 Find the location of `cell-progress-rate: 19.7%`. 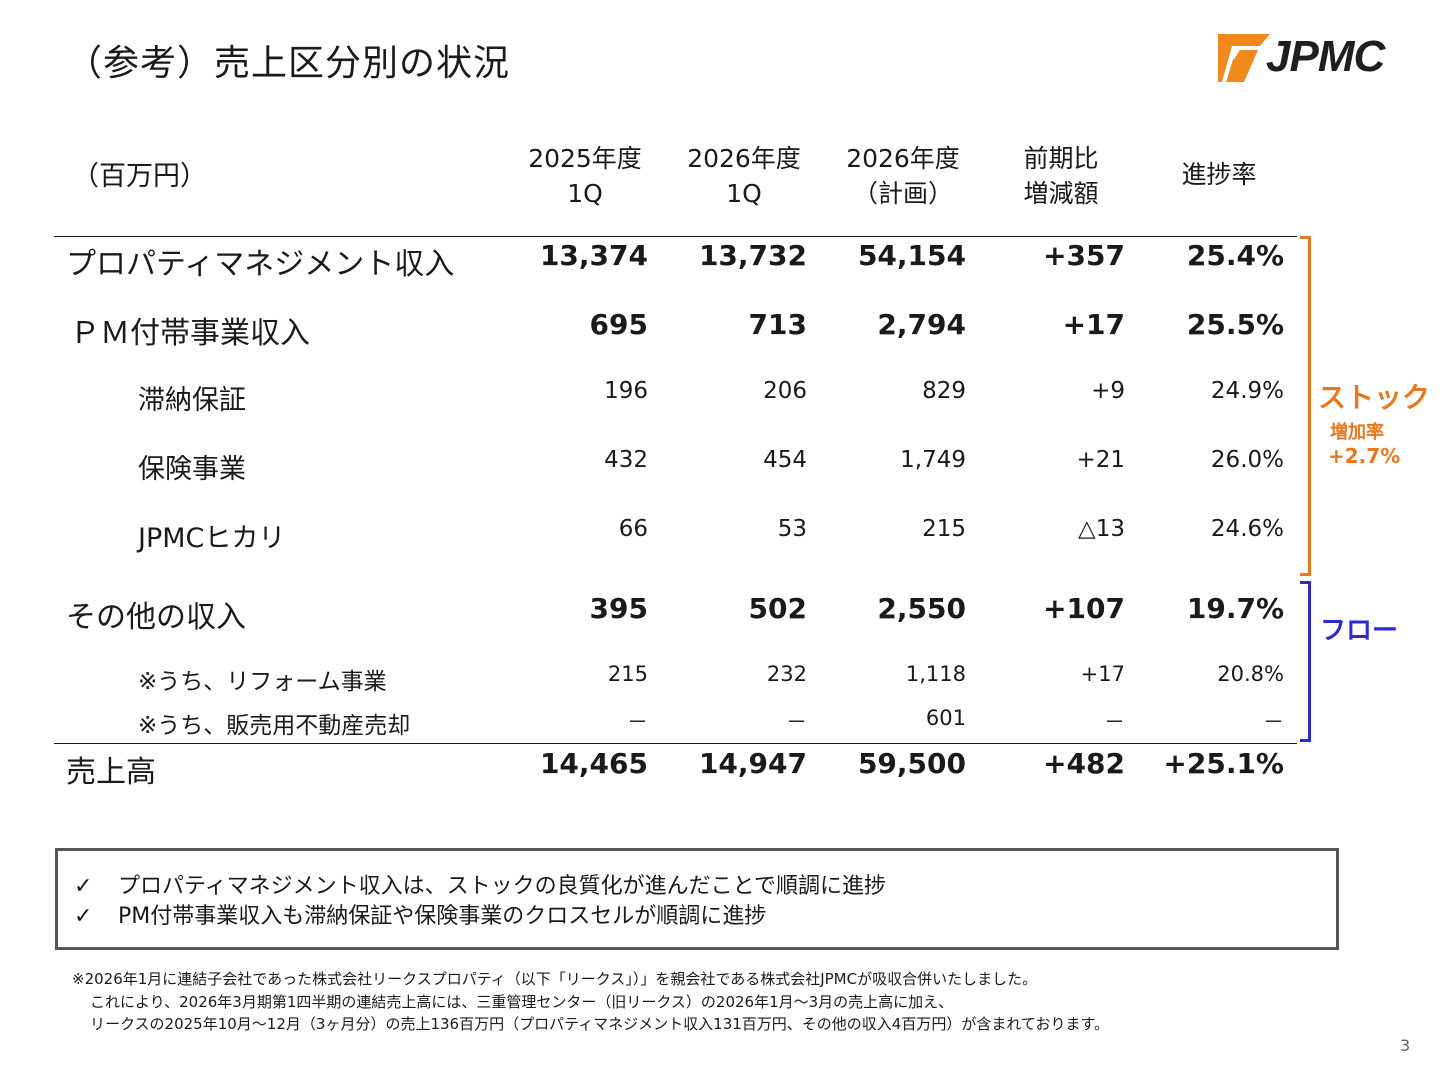

cell-progress-rate: 19.7% is located at coordinates (1235, 608).